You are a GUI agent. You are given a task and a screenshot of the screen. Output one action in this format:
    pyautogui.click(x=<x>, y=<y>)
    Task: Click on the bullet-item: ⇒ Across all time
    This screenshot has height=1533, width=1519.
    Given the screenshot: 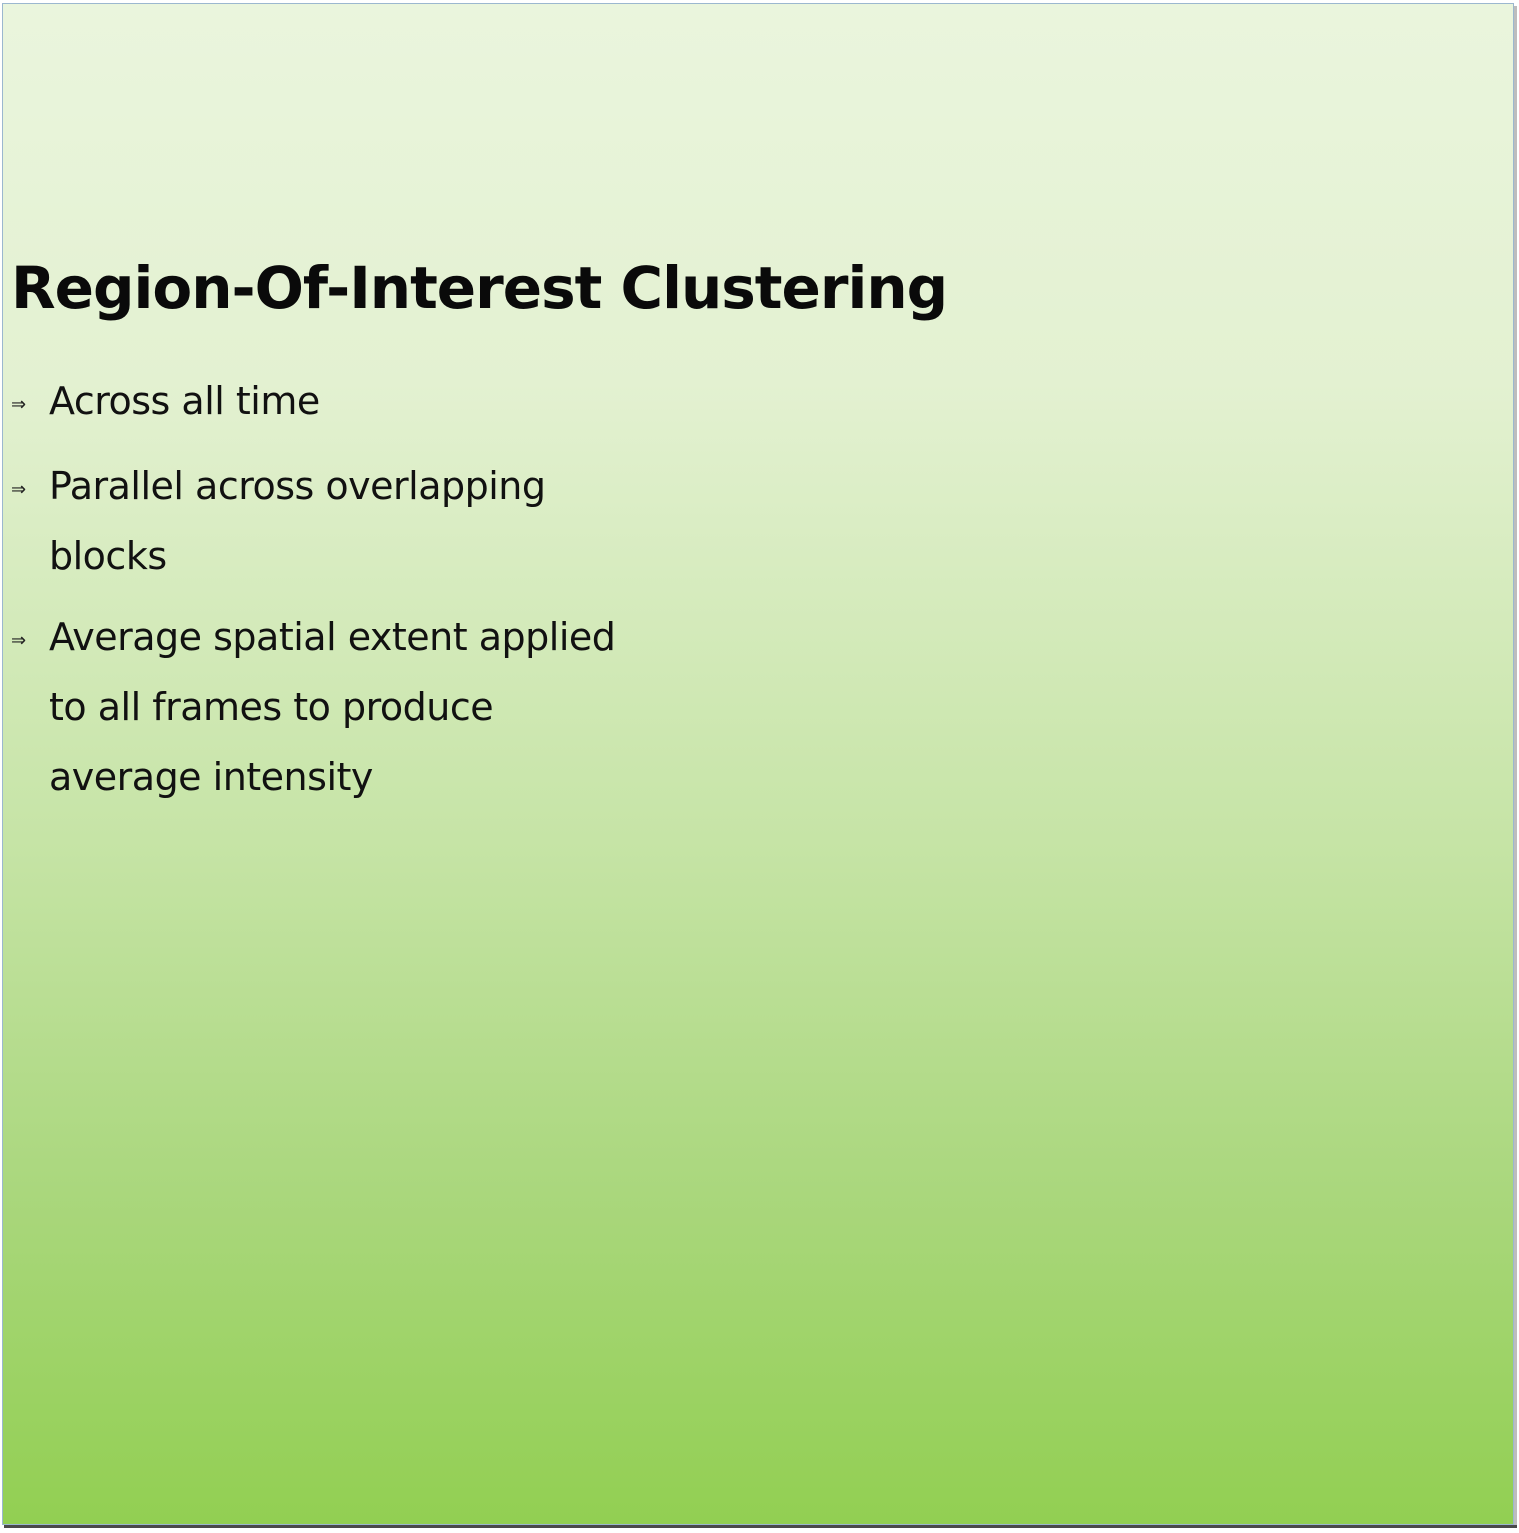 What is the action you would take?
    pyautogui.click(x=331, y=403)
    